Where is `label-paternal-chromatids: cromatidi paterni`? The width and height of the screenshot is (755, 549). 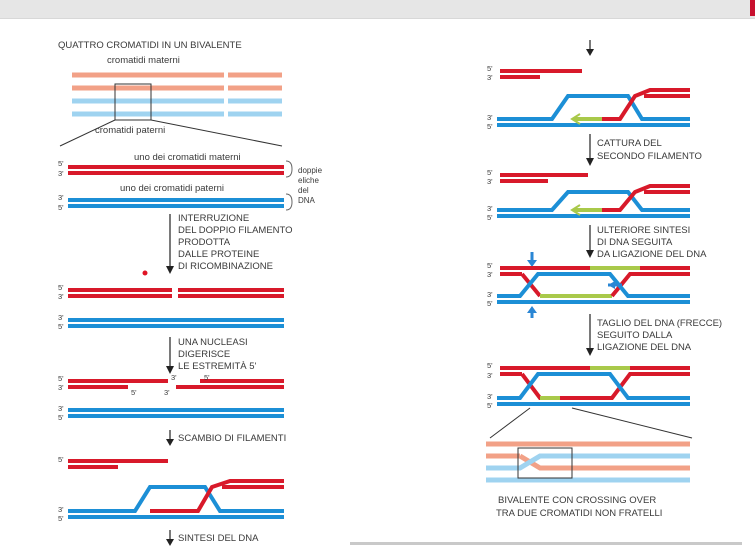 label-paternal-chromatids: cromatidi paterni is located at coordinates (130, 130).